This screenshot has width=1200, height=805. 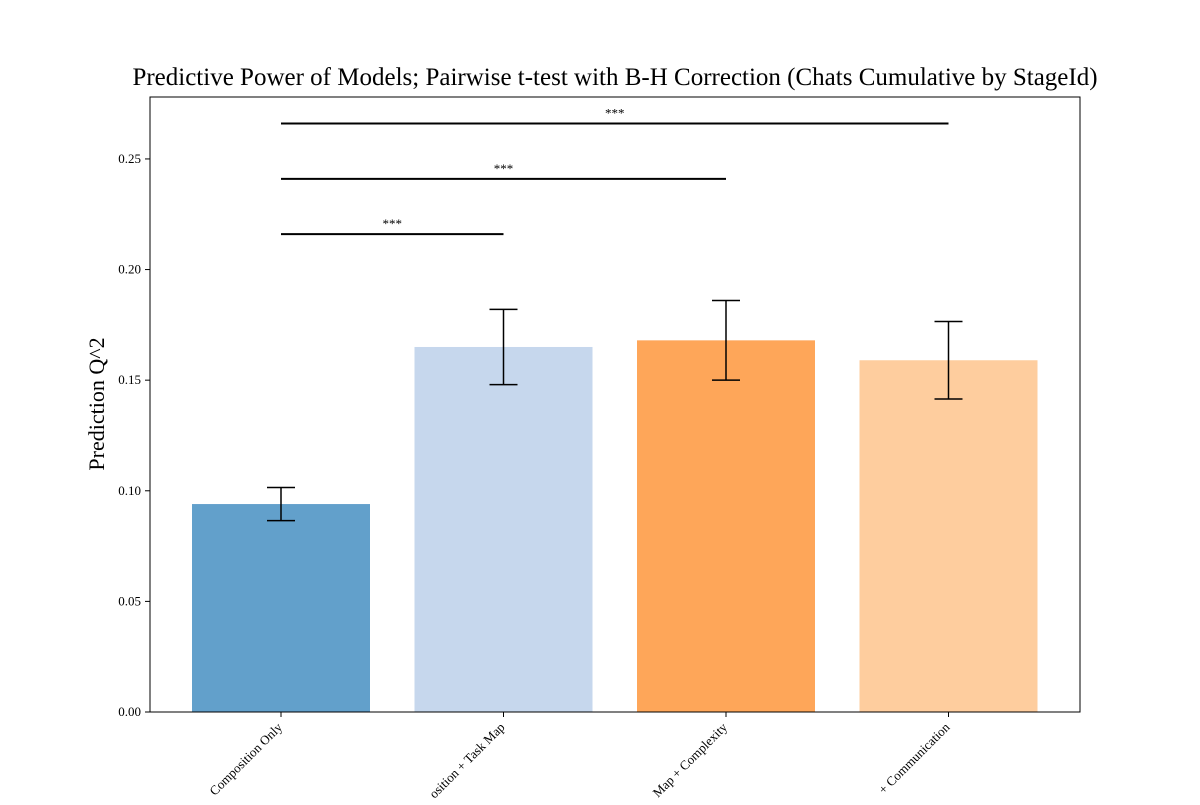 What do you see at coordinates (129, 600) in the screenshot?
I see `y-tick-label: 0.05` at bounding box center [129, 600].